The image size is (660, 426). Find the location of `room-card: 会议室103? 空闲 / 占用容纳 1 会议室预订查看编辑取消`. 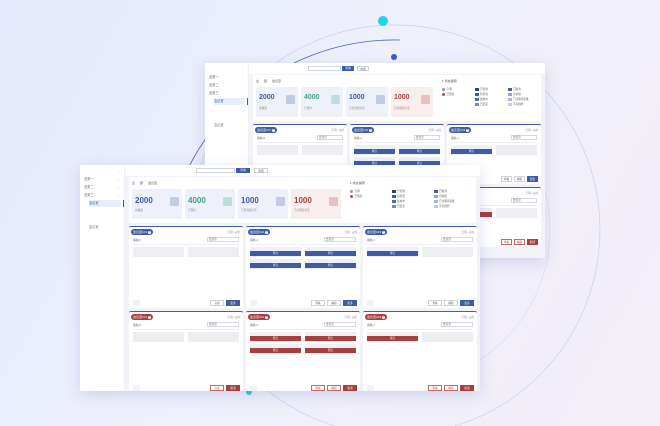

room-card: 会议室103? 空闲 / 占用容纳 1 会议室预订查看编辑取消 is located at coordinates (420, 351).